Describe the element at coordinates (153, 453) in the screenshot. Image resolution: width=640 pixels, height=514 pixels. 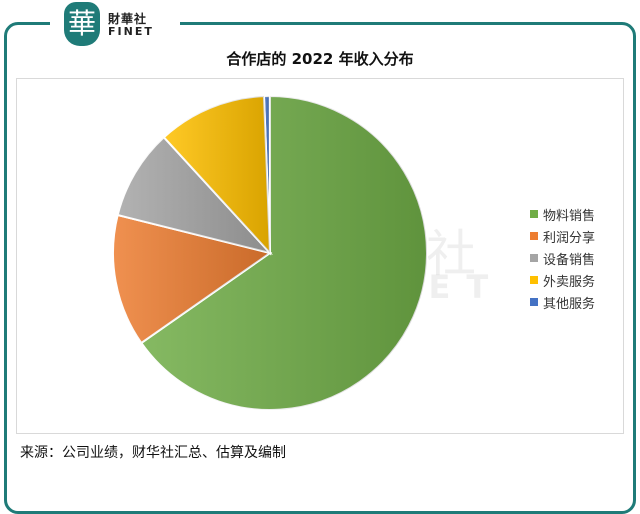
I see `source-note: 来源：公司业绩，财华社汇总、估算及编制` at that location.